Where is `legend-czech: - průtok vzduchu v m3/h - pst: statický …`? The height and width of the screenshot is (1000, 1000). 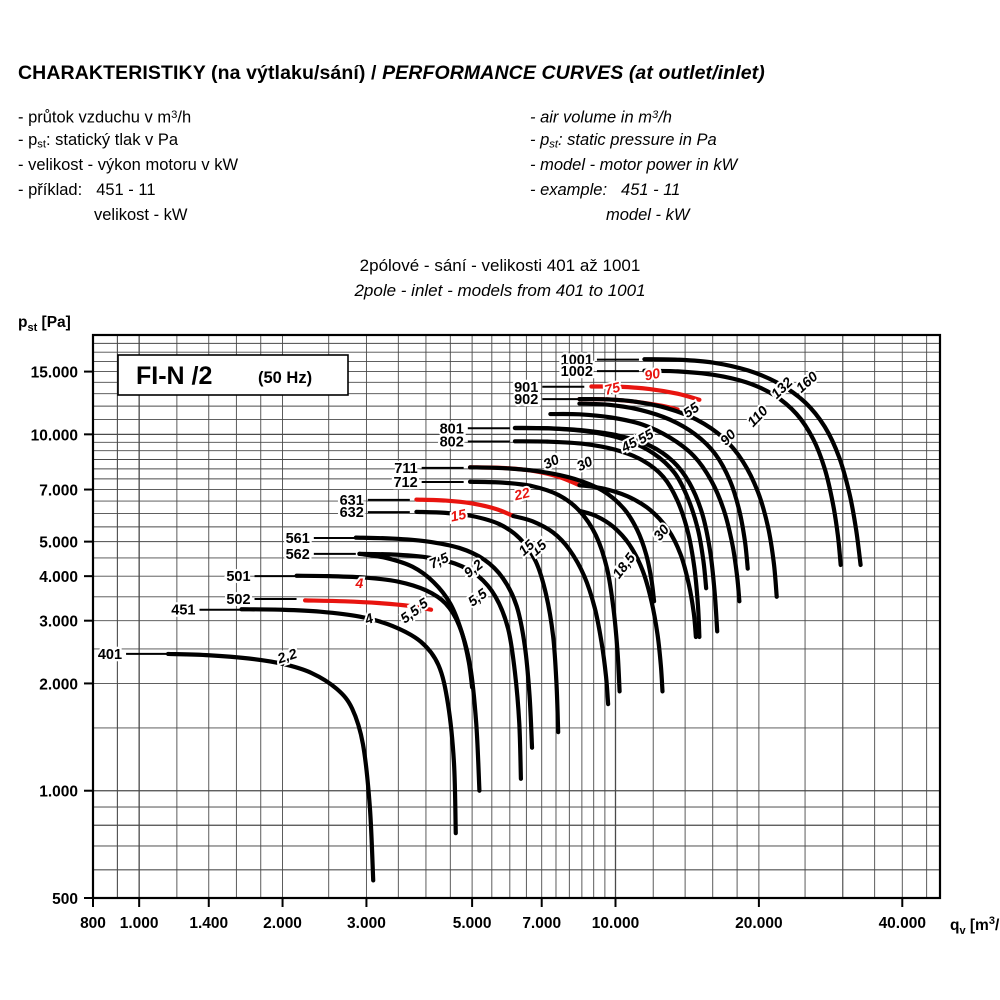 legend-czech: - průtok vzduchu v m3/h - pst: statický … is located at coordinates (128, 165).